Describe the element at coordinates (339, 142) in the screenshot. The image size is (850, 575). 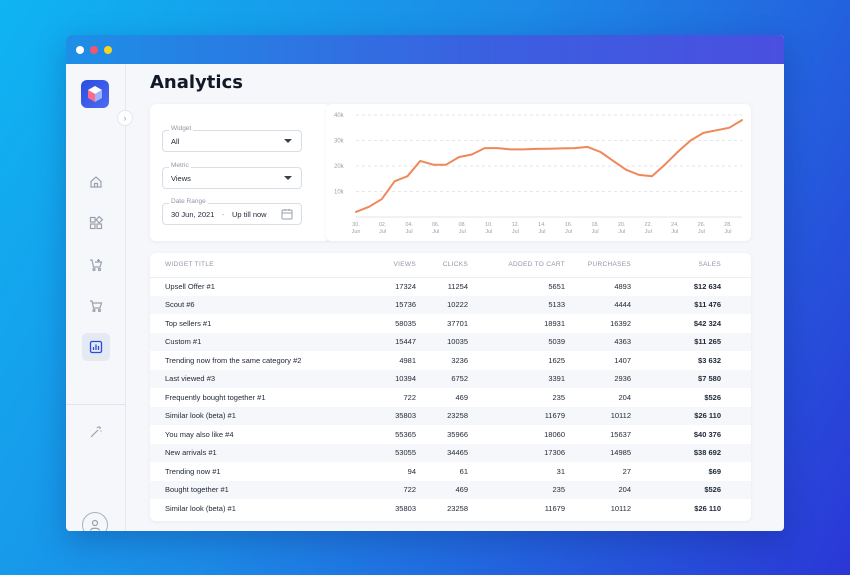
I see `y-tick-label: 30k` at that location.